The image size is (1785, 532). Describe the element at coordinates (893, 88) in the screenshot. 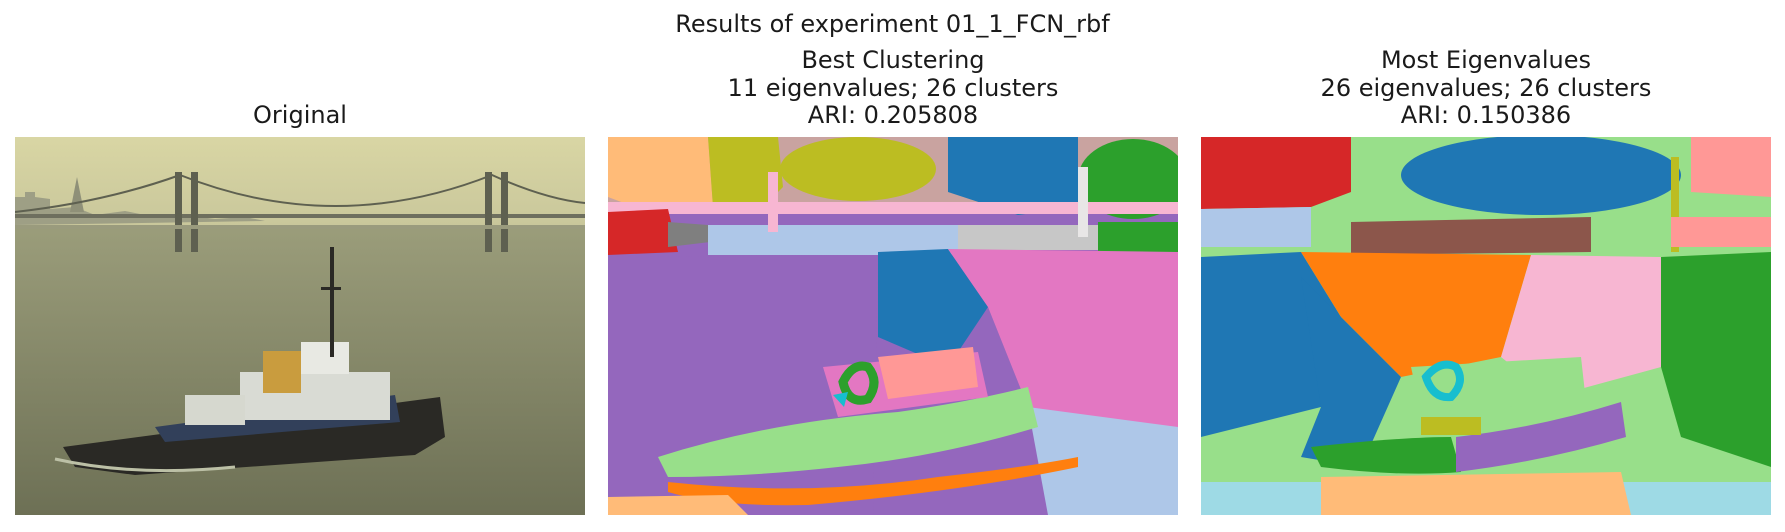

I see `panel-title-line-2: 11 eigenvalues; 26 clusters` at that location.